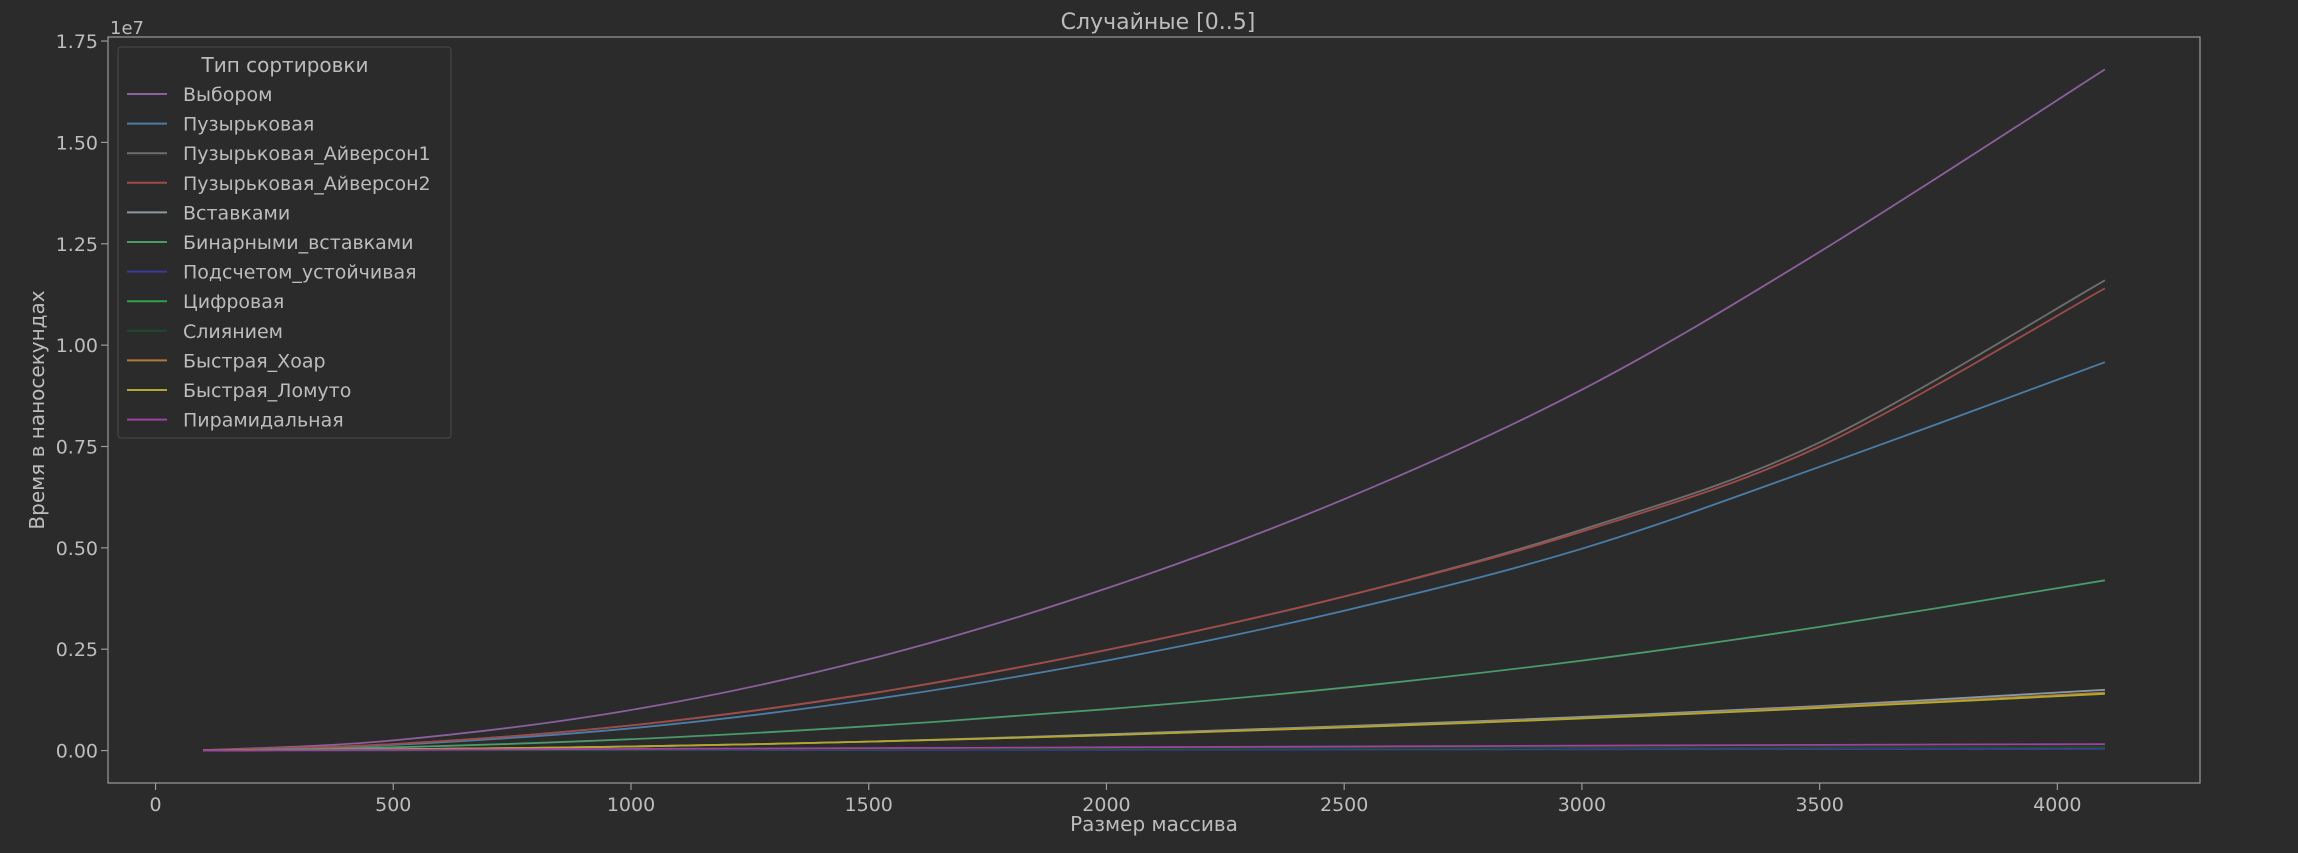  What do you see at coordinates (37, 409) in the screenshot?
I see `y-axis-label: Время в наносекундах` at bounding box center [37, 409].